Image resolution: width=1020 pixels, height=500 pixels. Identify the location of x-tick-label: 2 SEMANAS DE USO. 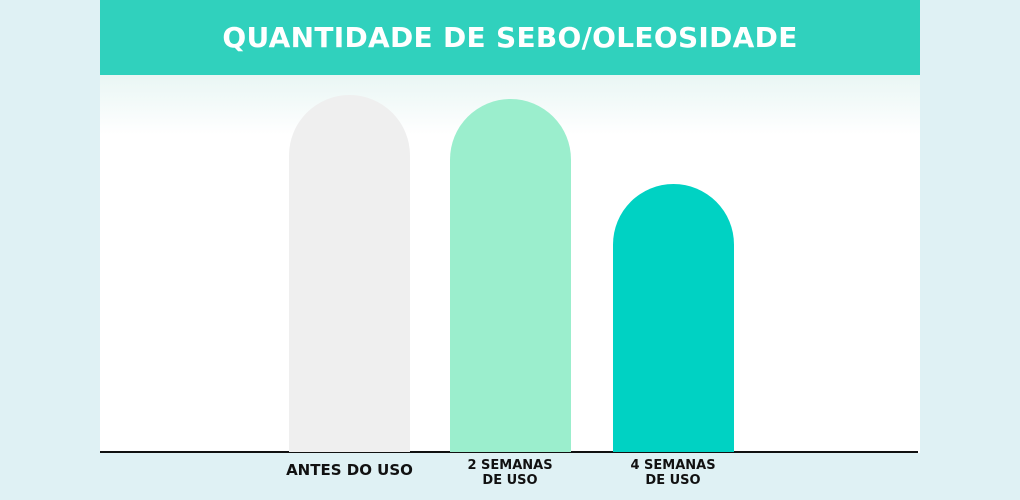
(510, 473).